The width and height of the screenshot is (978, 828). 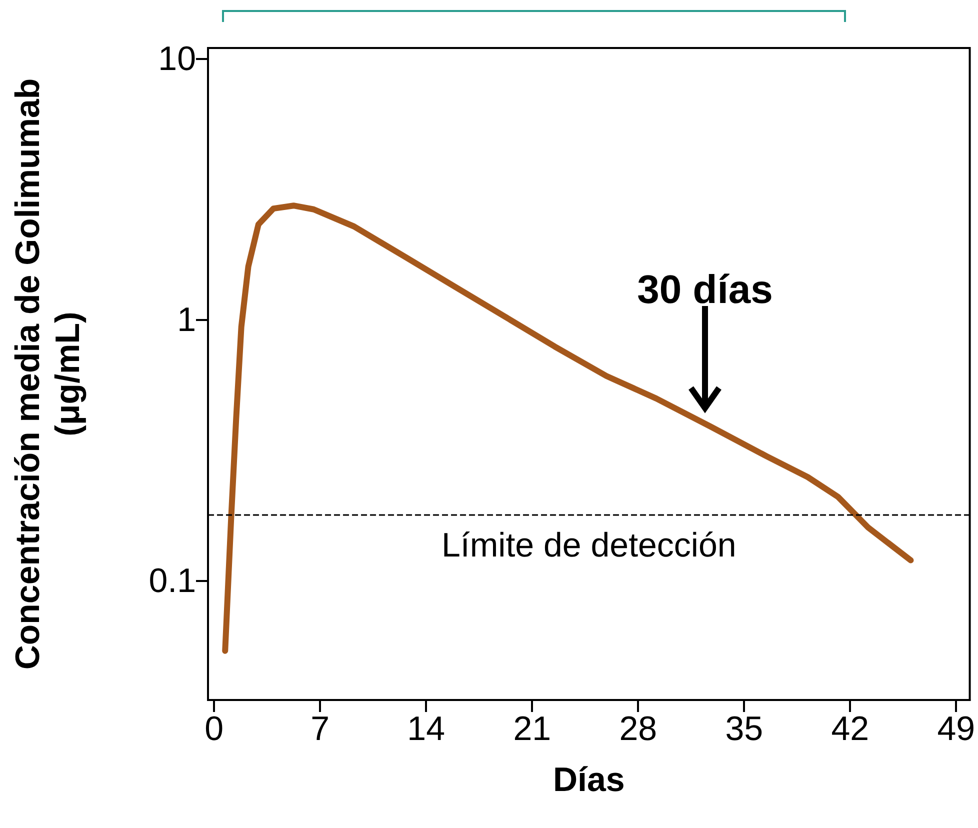 I want to click on ref-line-label: Límite de detección, so click(x=588, y=545).